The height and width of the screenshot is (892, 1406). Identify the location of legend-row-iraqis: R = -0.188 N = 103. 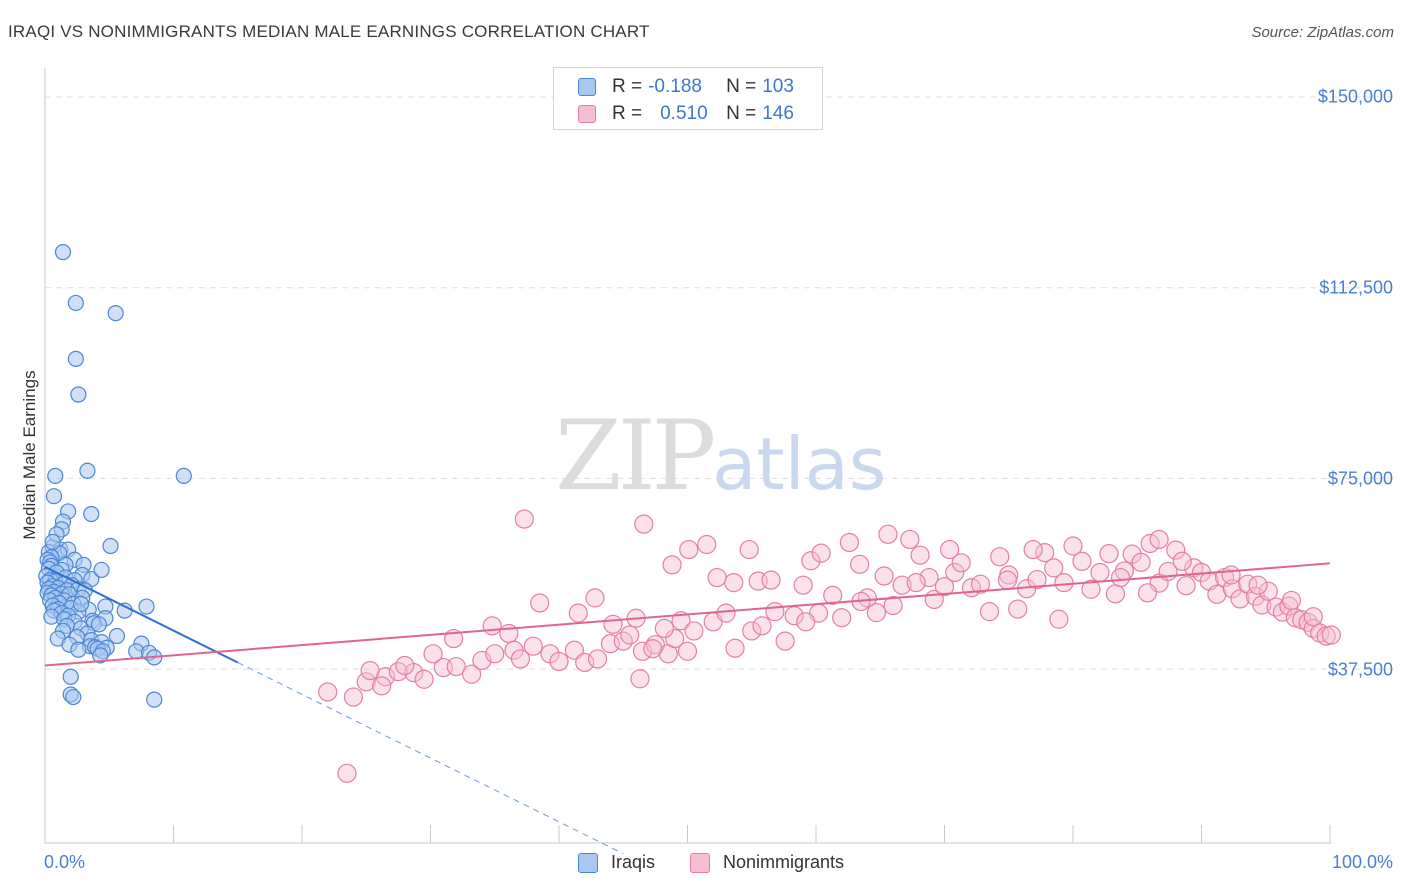
(686, 87).